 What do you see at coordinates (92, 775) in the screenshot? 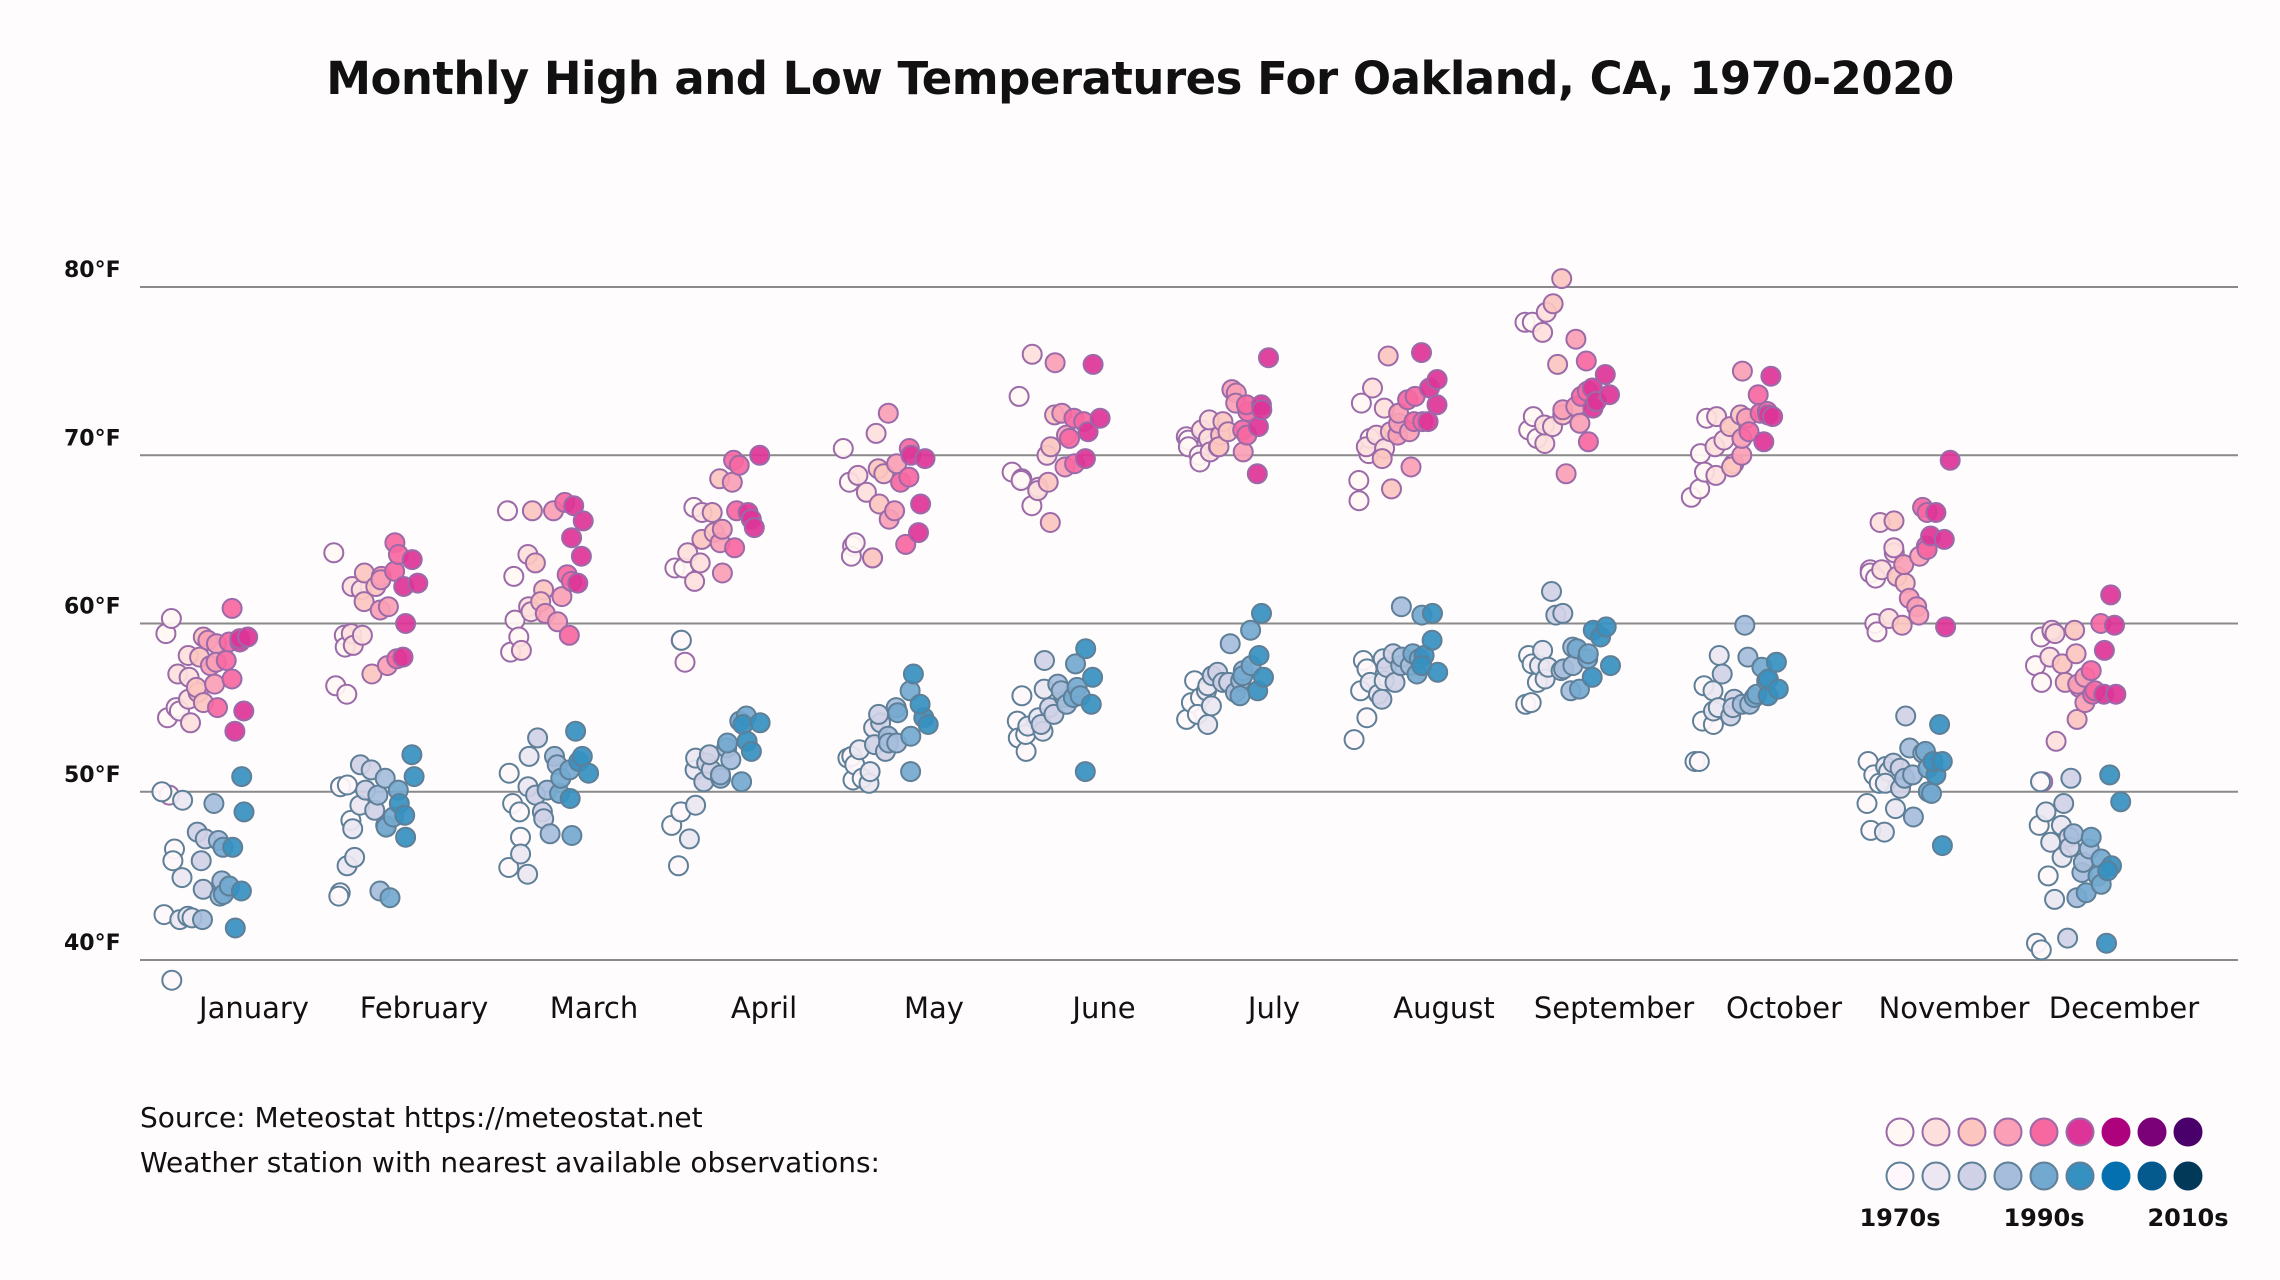
I see `y-tick-label: 50°F` at bounding box center [92, 775].